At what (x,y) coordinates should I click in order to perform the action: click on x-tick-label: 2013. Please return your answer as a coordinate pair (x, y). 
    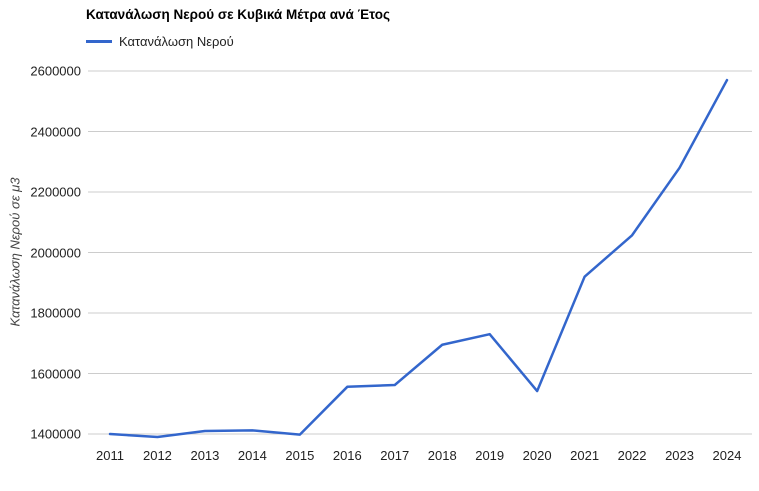
    Looking at the image, I should click on (205, 455).